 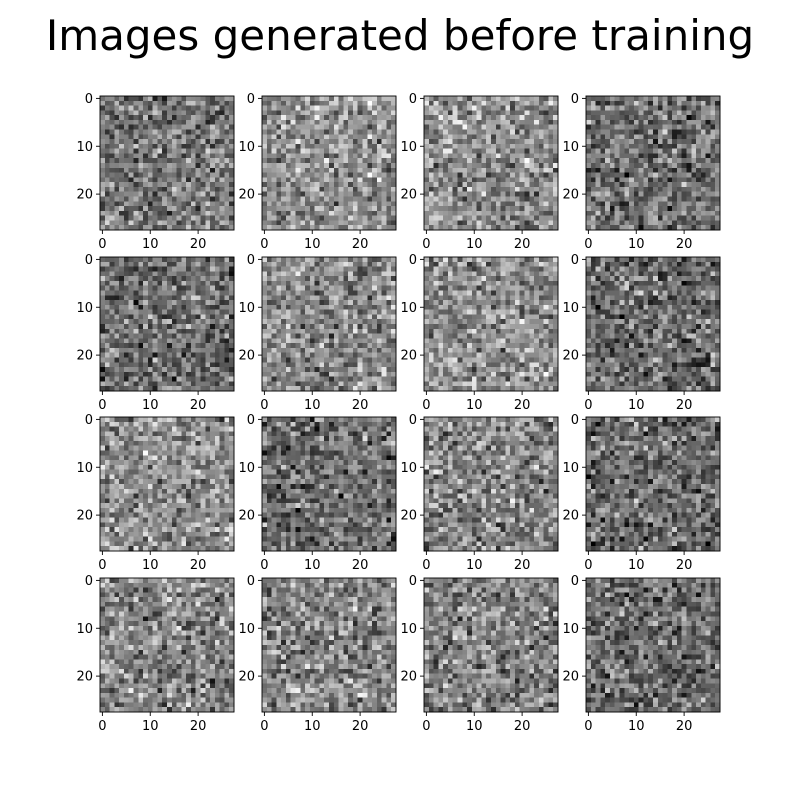 I want to click on panel-6-pixels, so click(x=329, y=324).